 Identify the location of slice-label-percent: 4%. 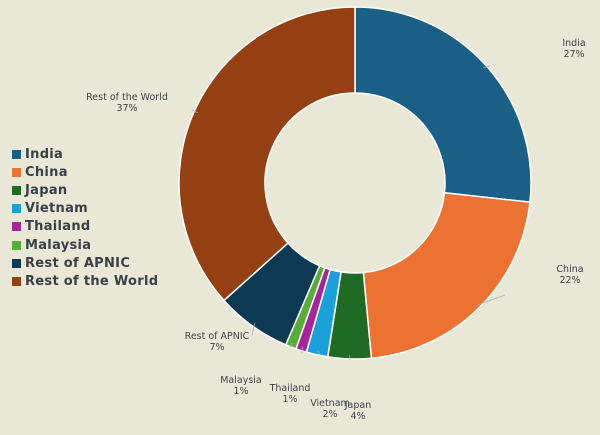
(357, 416).